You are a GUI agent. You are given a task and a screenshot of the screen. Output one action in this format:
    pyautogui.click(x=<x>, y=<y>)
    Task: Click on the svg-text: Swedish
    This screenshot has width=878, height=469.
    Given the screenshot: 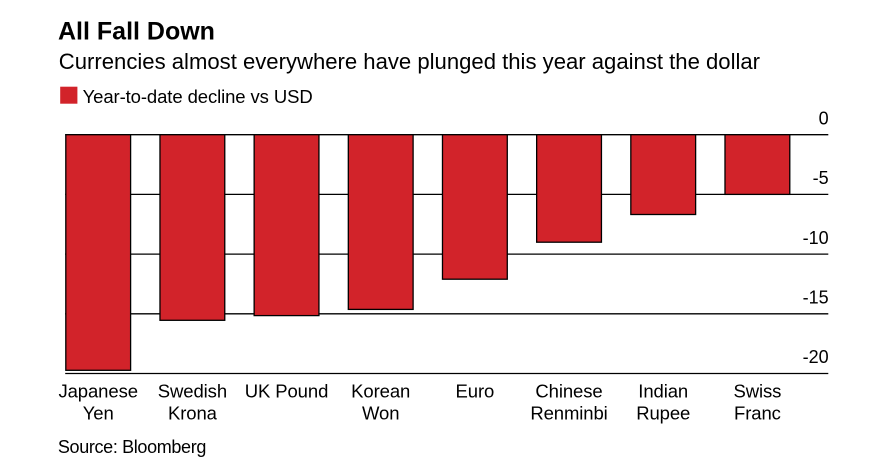 What is the action you would take?
    pyautogui.click(x=192, y=390)
    